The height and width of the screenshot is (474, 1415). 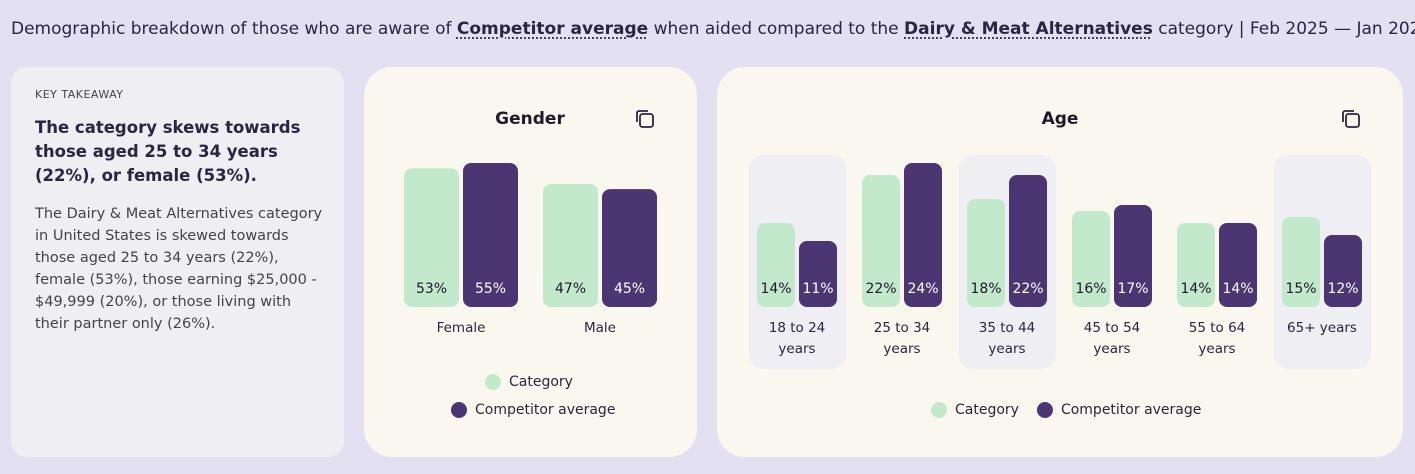 What do you see at coordinates (530, 119) in the screenshot?
I see `chart-title: Gender` at bounding box center [530, 119].